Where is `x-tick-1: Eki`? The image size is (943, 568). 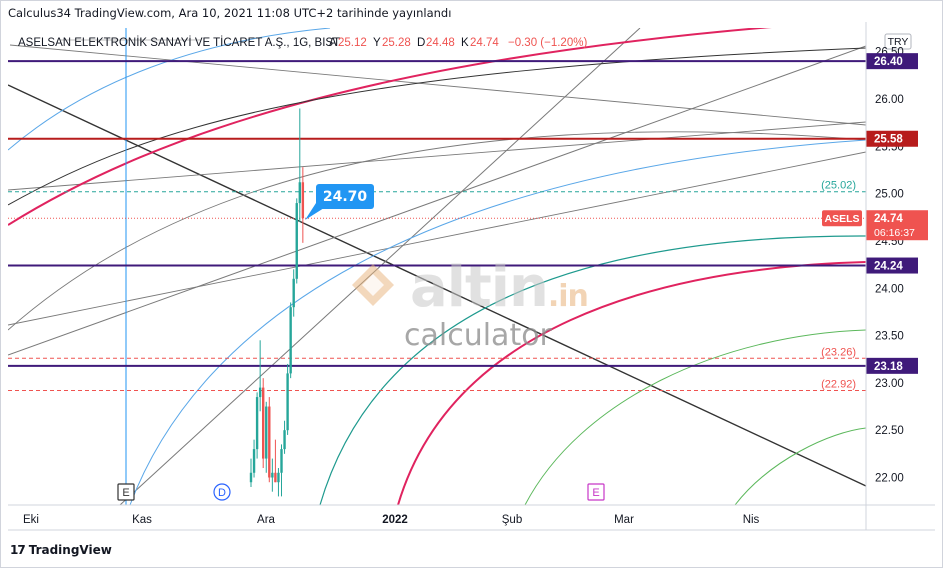 x-tick-1: Eki is located at coordinates (31, 520).